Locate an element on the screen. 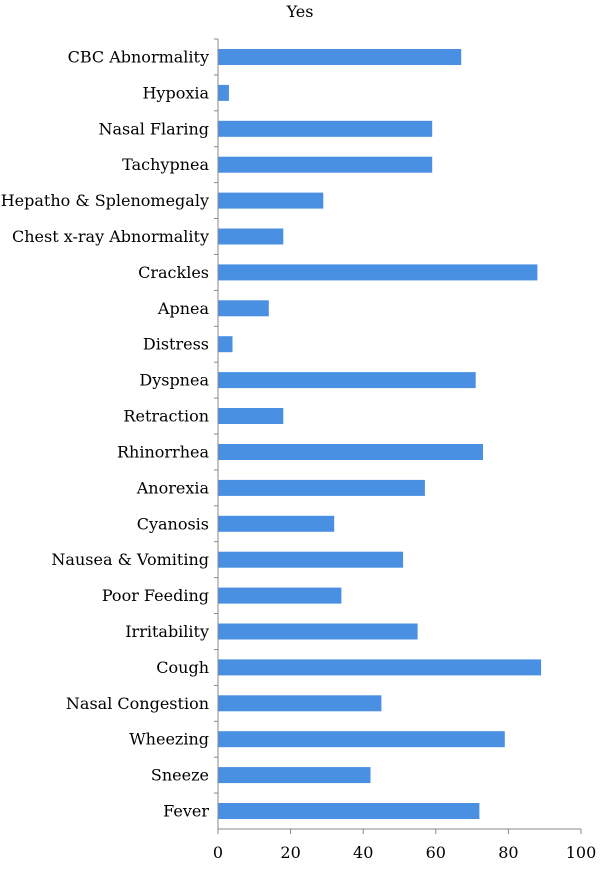 This screenshot has width=600, height=870. category-label-fever: Fever is located at coordinates (186, 811).